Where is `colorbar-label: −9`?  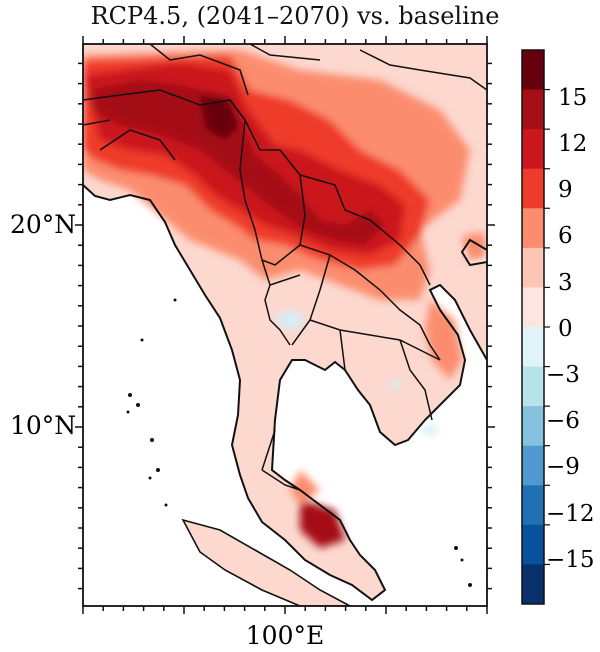
colorbar-label: −9 is located at coordinates (563, 467).